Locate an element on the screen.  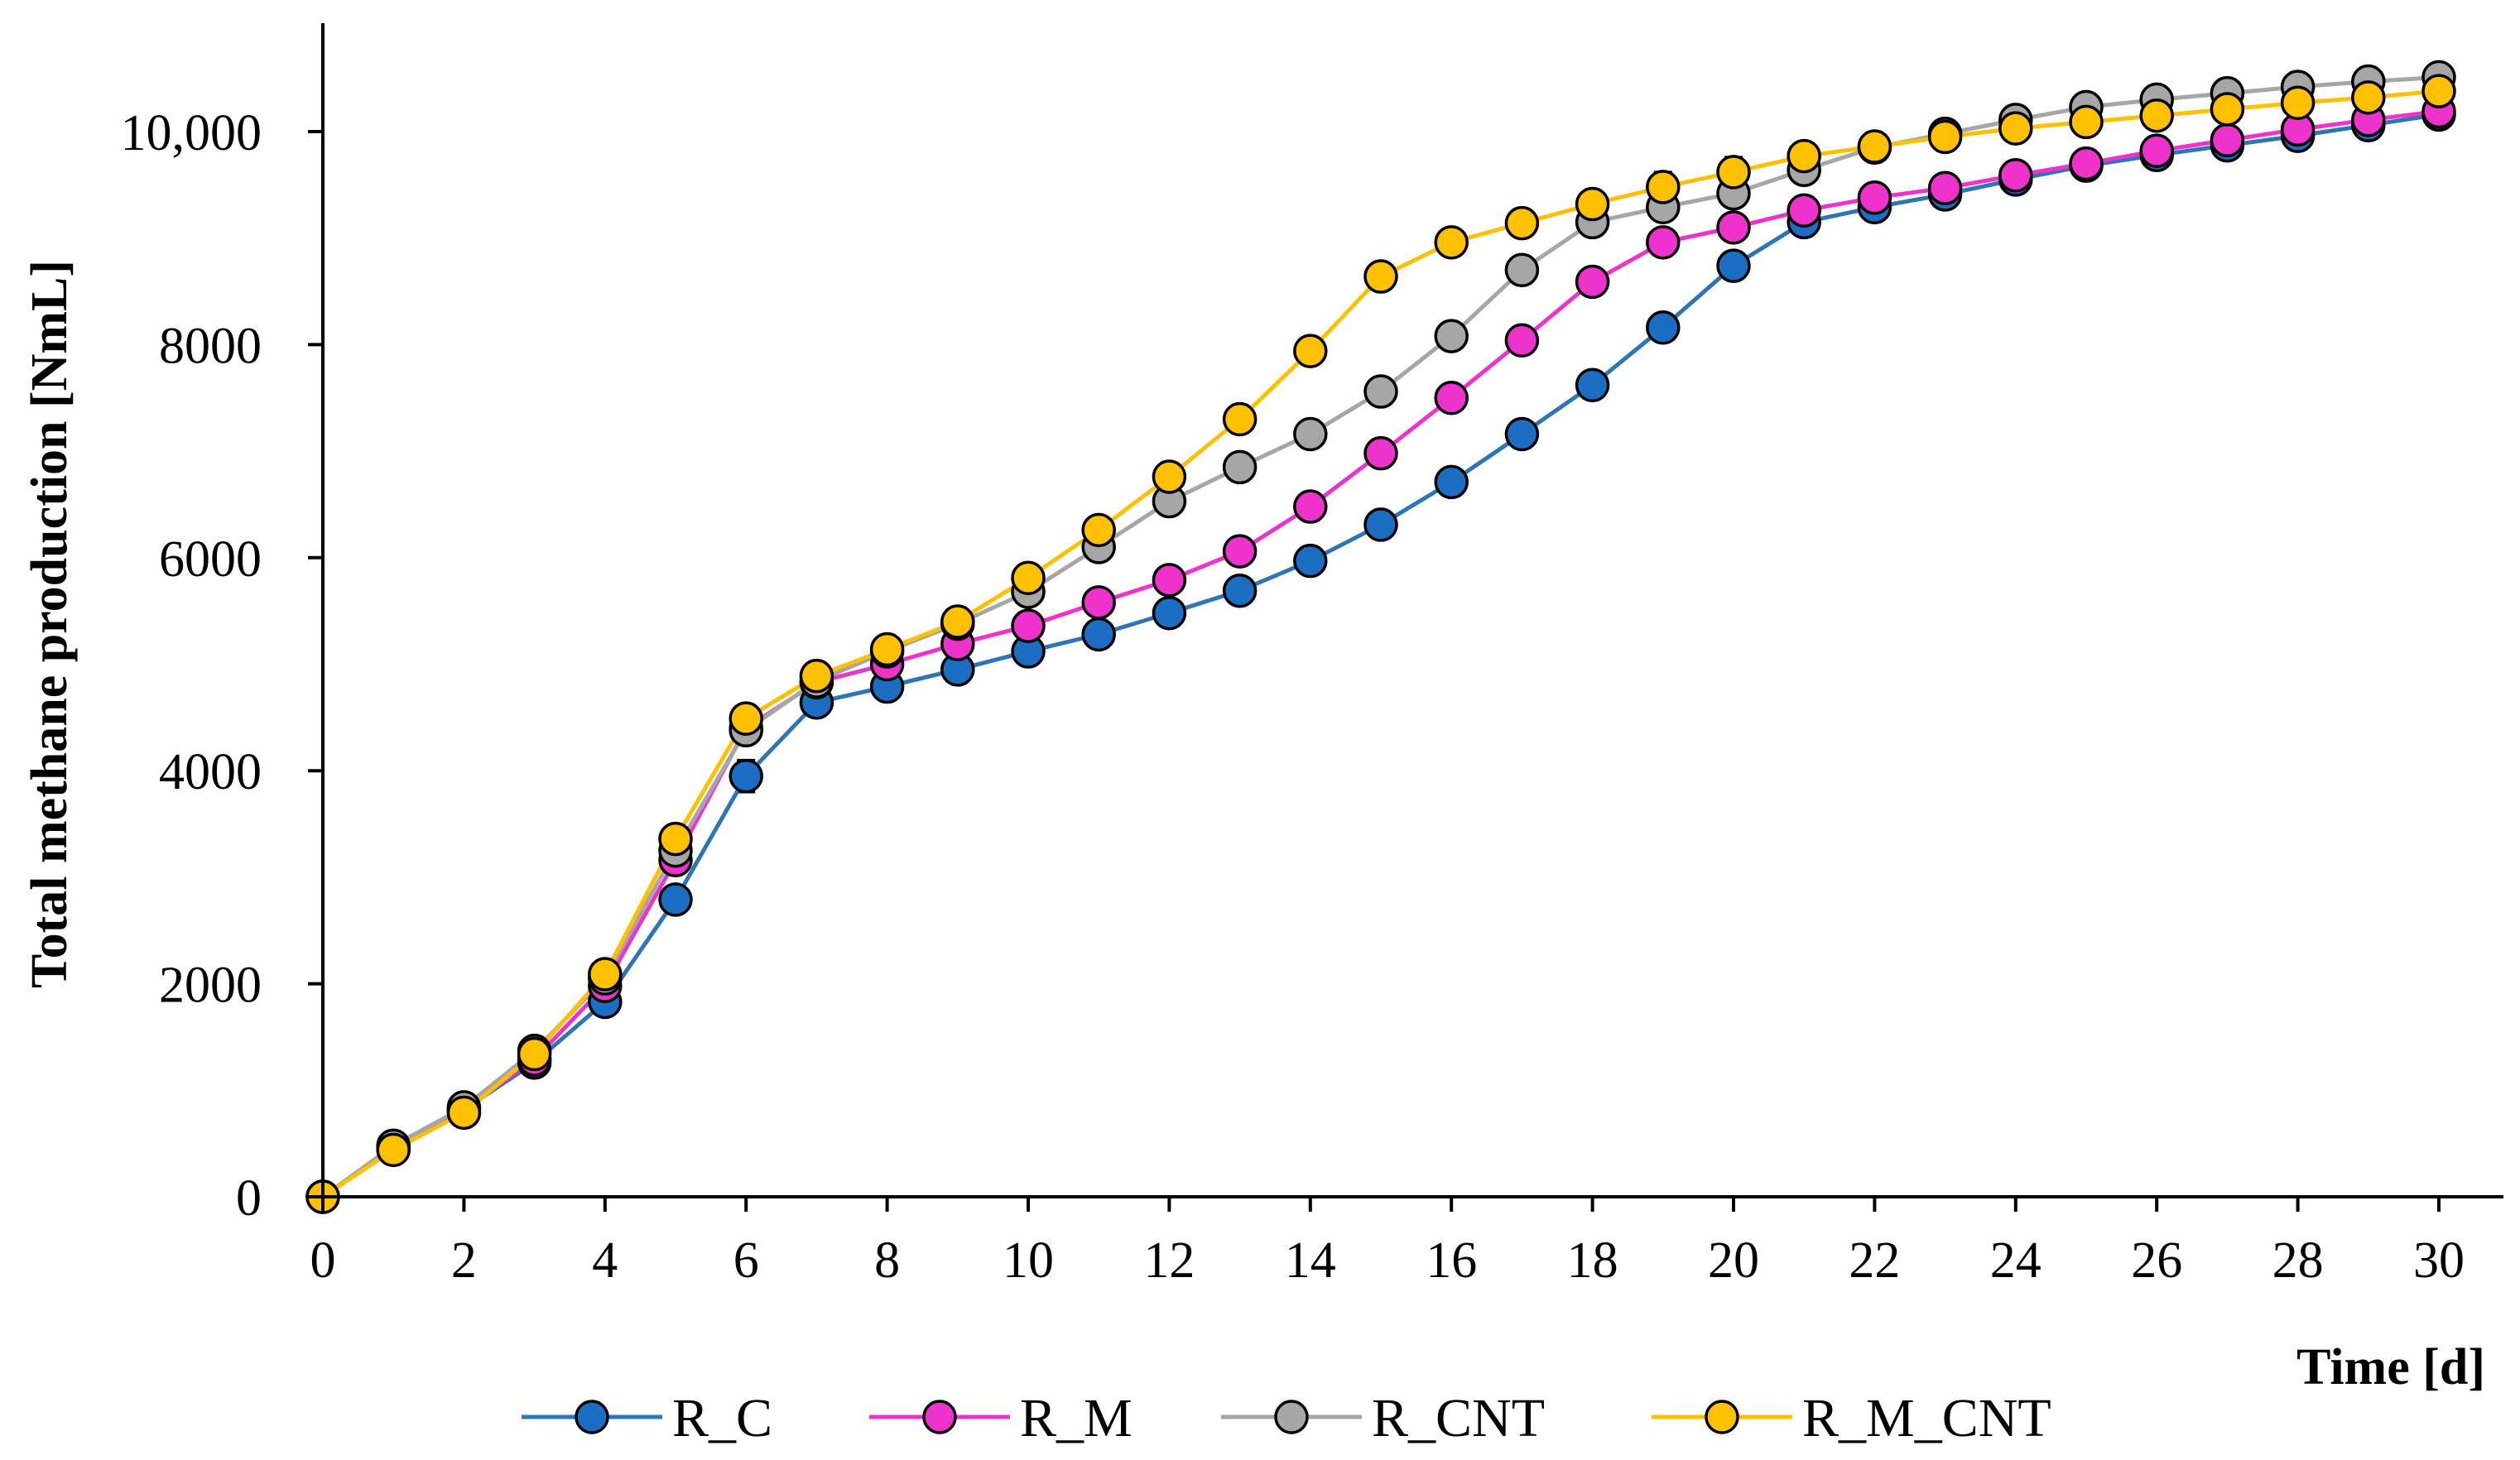
x-tick-label: 24 is located at coordinates (2015, 1260).